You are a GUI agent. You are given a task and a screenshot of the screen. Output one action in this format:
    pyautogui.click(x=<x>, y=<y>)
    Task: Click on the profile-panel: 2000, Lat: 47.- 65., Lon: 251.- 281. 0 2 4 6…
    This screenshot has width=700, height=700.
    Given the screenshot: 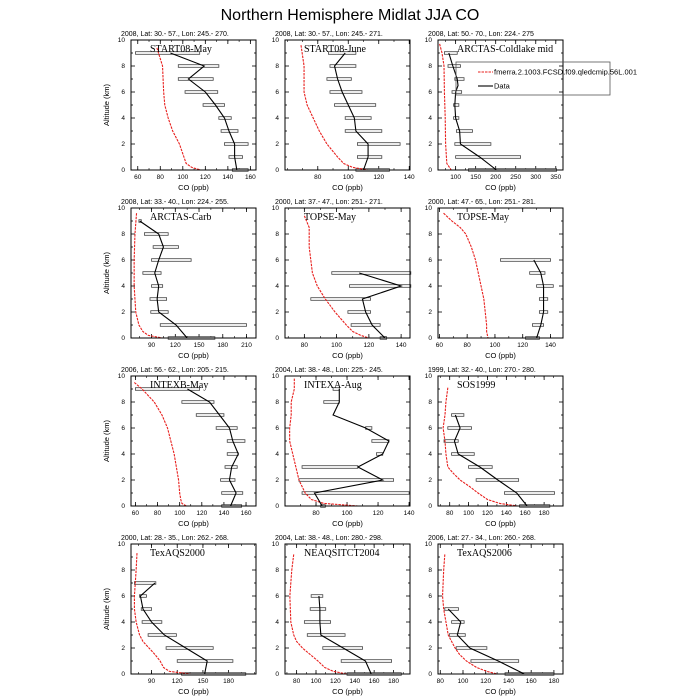 What is the action you would take?
    pyautogui.click(x=494, y=279)
    